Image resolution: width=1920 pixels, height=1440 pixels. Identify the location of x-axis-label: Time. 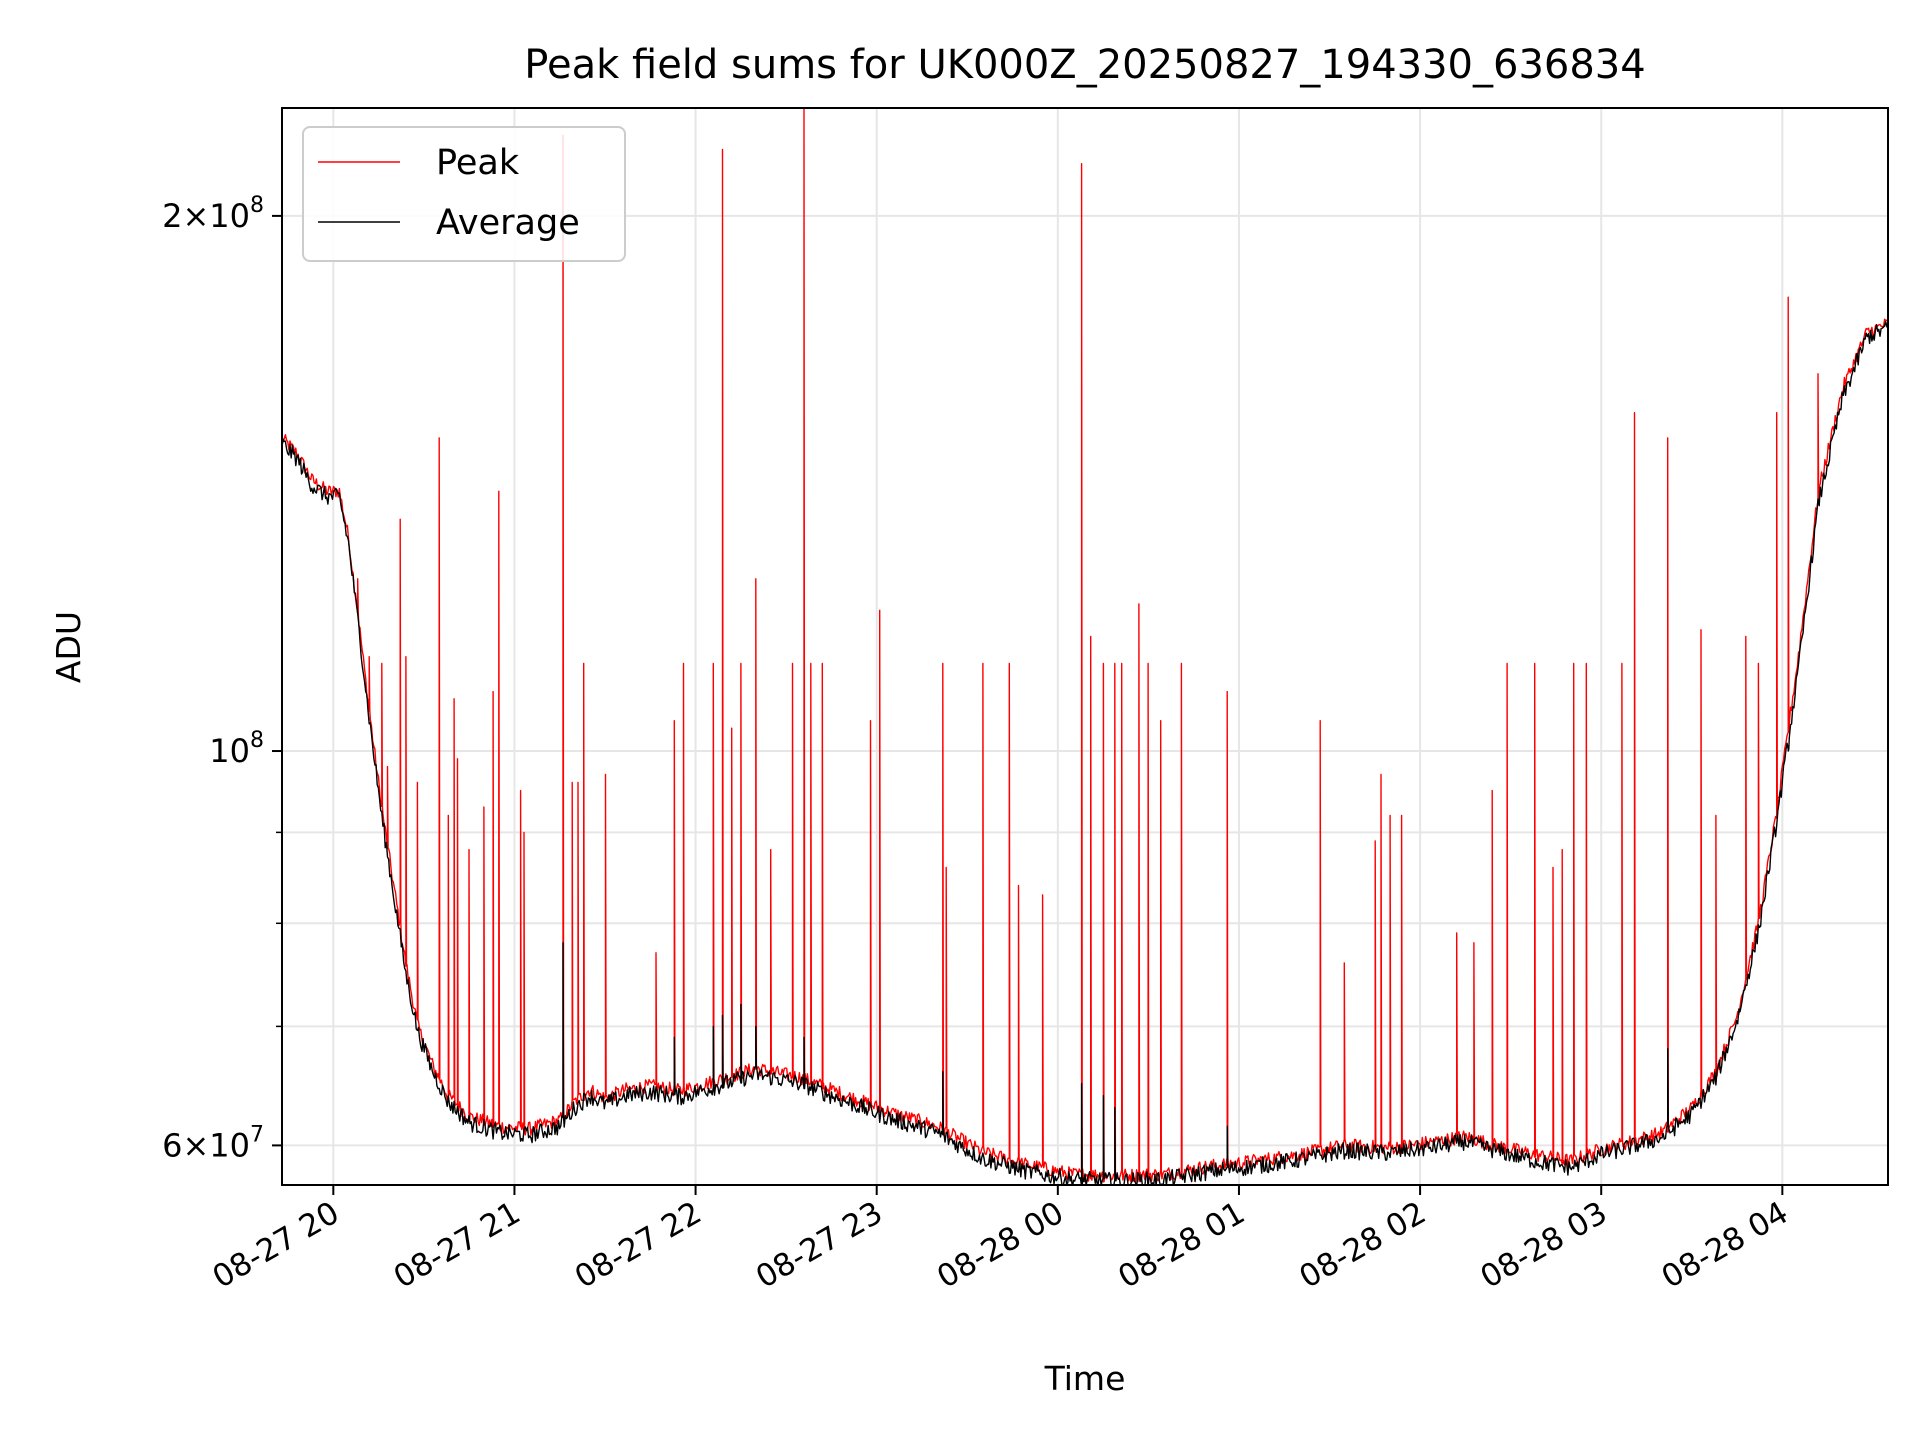
(1085, 1378).